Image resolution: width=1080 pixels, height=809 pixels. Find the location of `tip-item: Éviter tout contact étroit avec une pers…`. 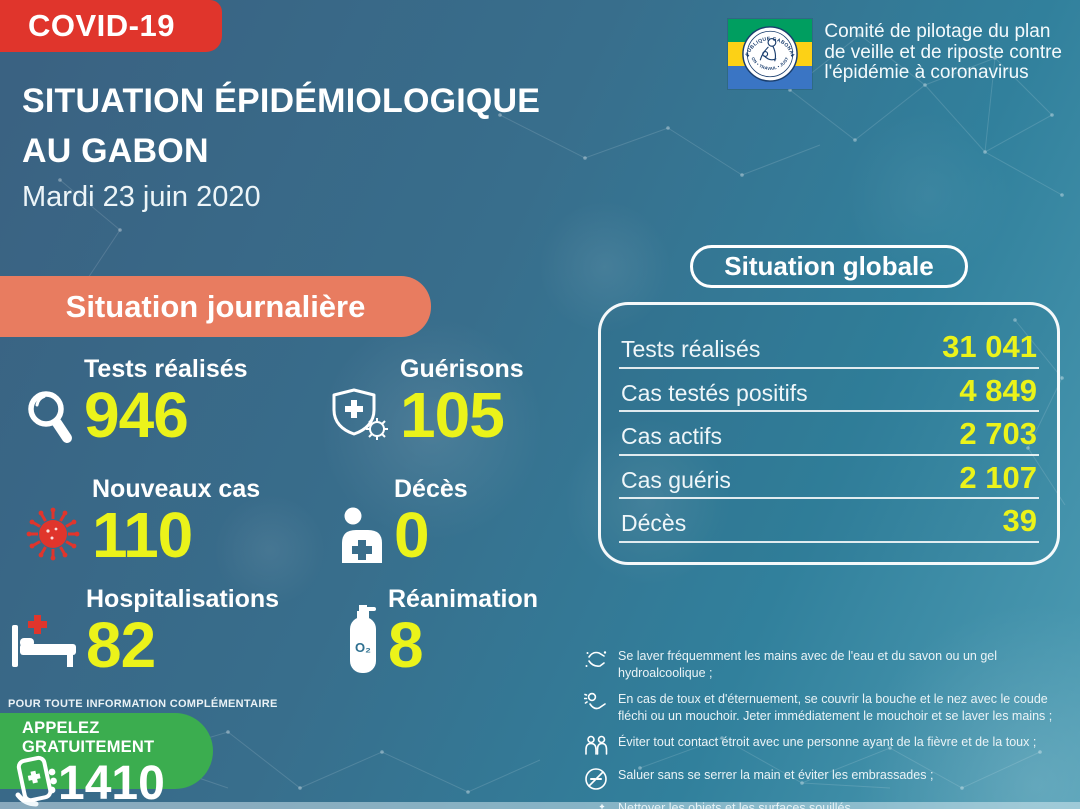

tip-item: Éviter tout contact étroit avec une pers… is located at coordinates (831, 746).